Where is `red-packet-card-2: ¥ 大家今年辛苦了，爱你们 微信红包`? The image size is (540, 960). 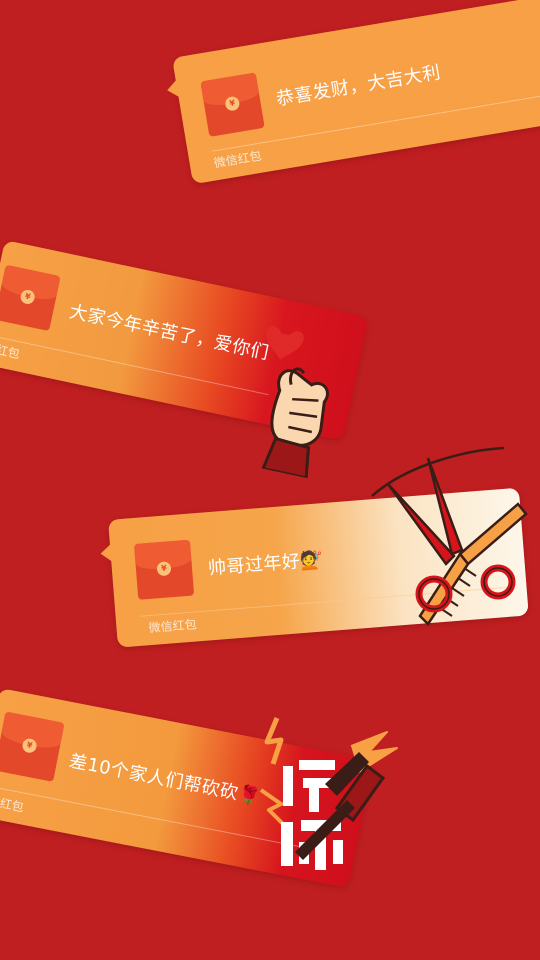
red-packet-card-2: ¥ 大家今年辛苦了，爱你们 微信红包 is located at coordinates (184, 340).